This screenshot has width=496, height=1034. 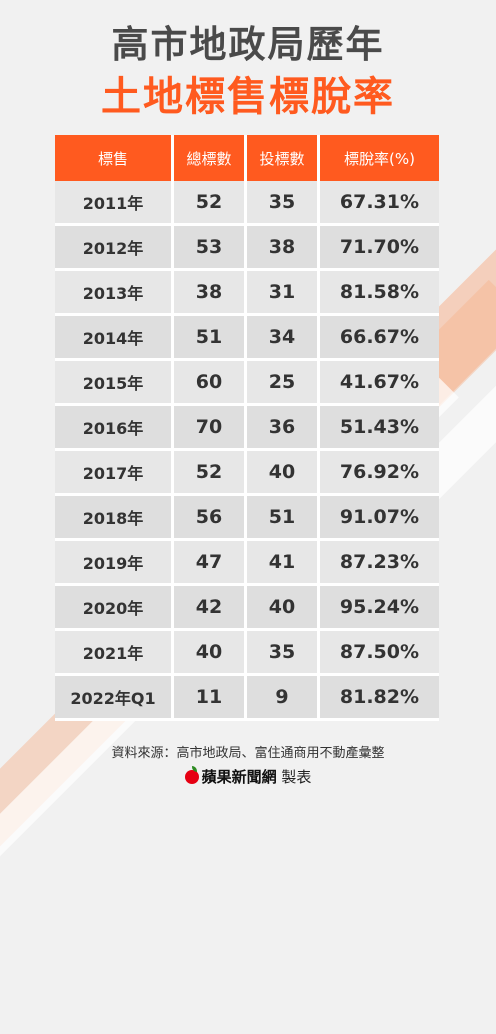 What do you see at coordinates (296, 777) in the screenshot?
I see `made-by-label: 製表` at bounding box center [296, 777].